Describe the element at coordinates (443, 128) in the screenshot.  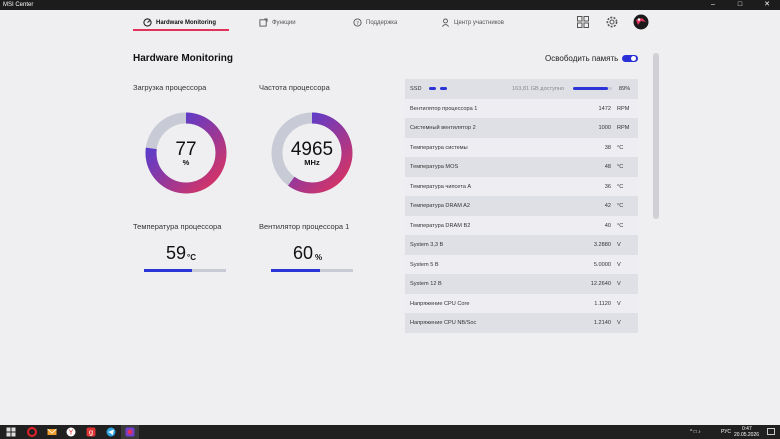
I see `sensor-name: Системный вентилятор 2` at that location.